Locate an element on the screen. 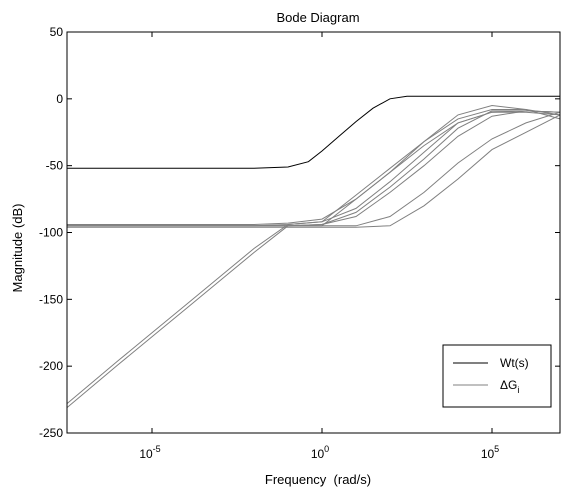  y-tick-label: -200 is located at coordinates (51, 366).